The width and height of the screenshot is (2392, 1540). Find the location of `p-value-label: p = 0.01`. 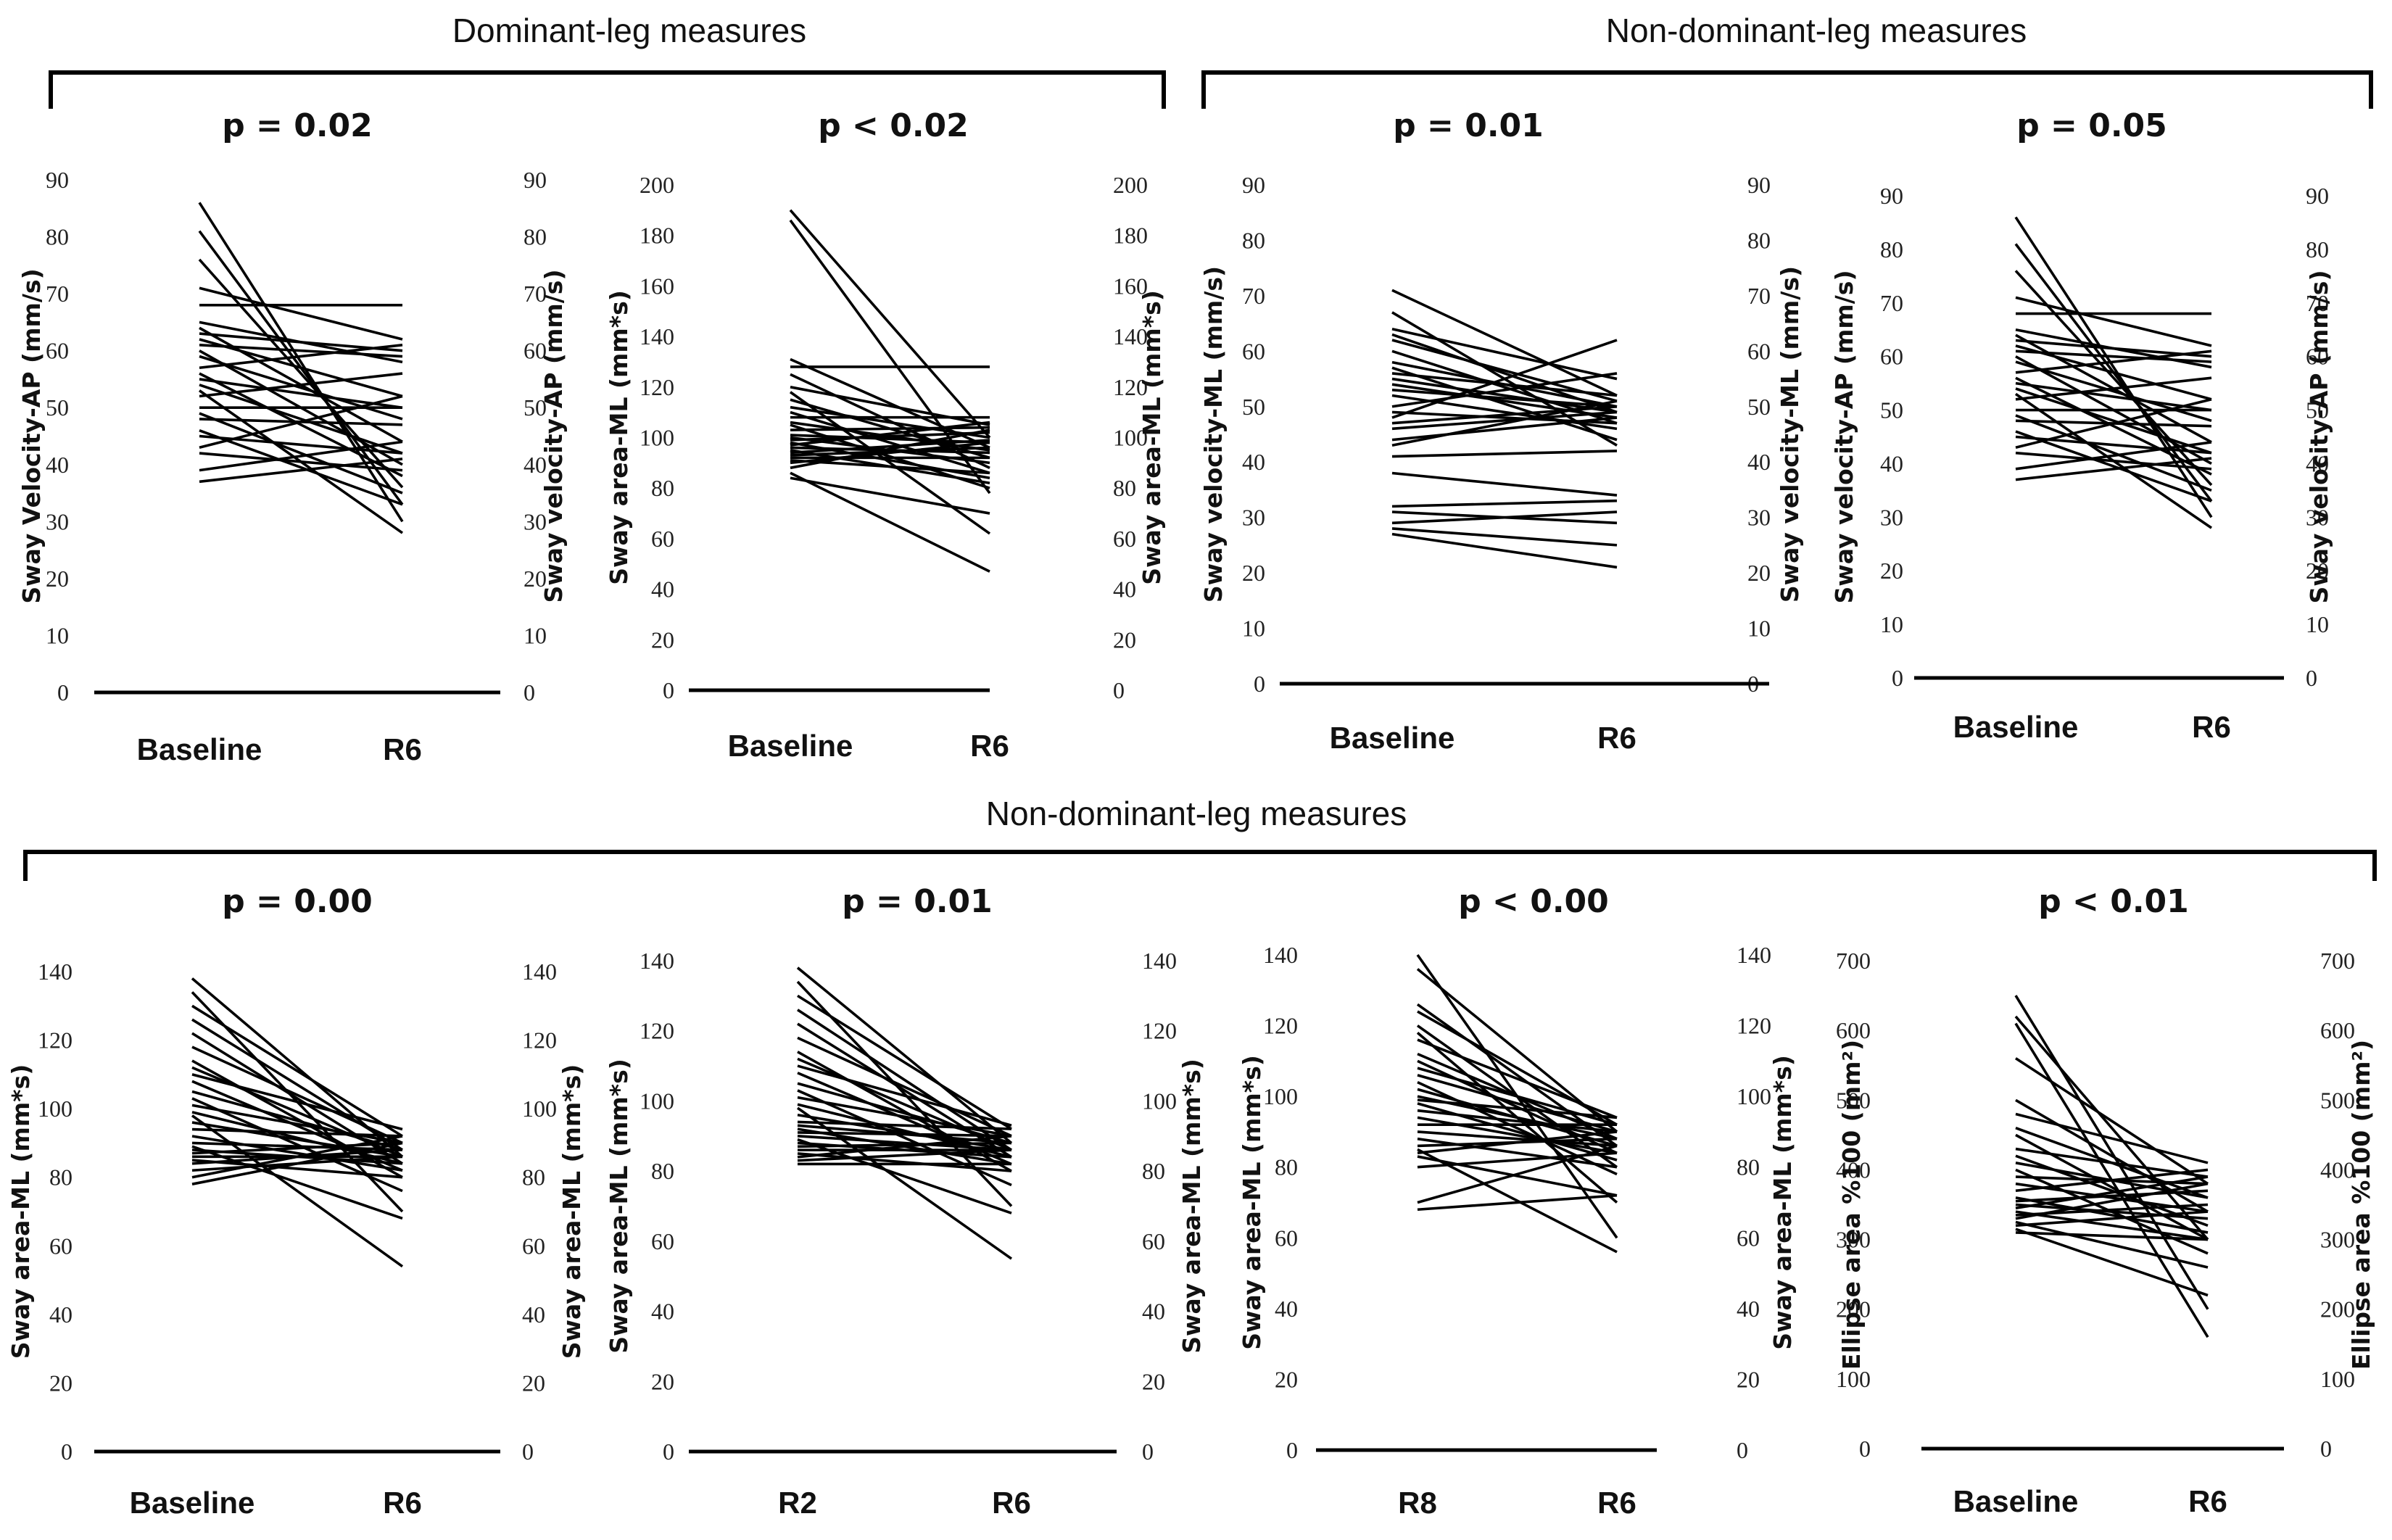

p-value-label: p = 0.01 is located at coordinates (1468, 125).